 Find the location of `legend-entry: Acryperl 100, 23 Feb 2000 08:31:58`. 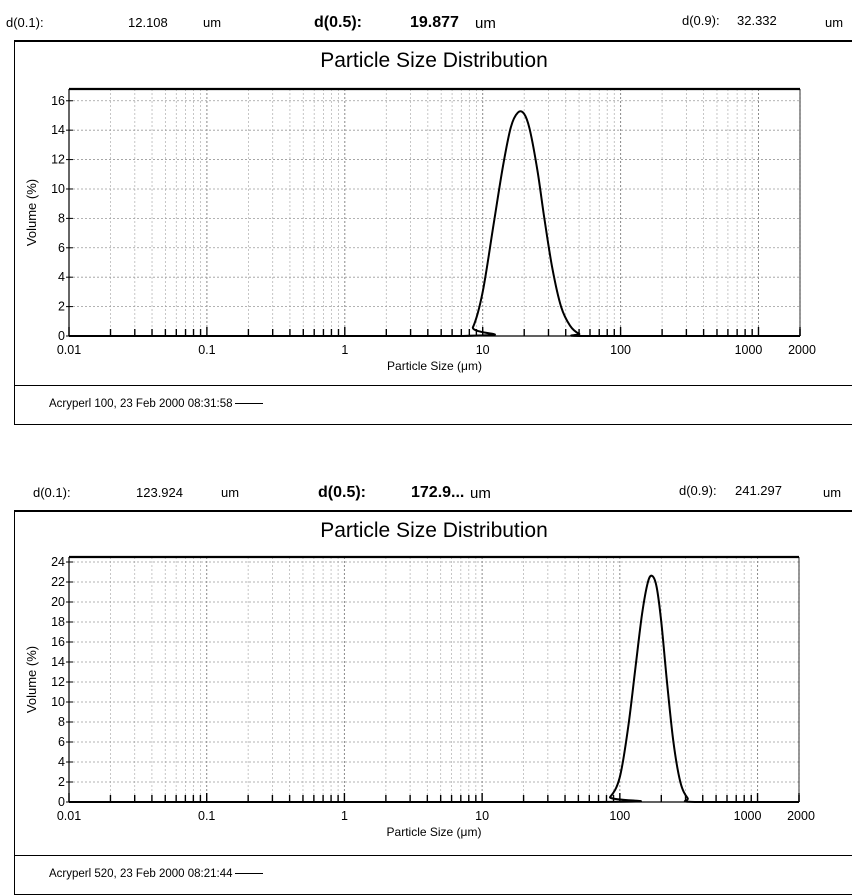

legend-entry: Acryperl 100, 23 Feb 2000 08:31:58 is located at coordinates (156, 404).